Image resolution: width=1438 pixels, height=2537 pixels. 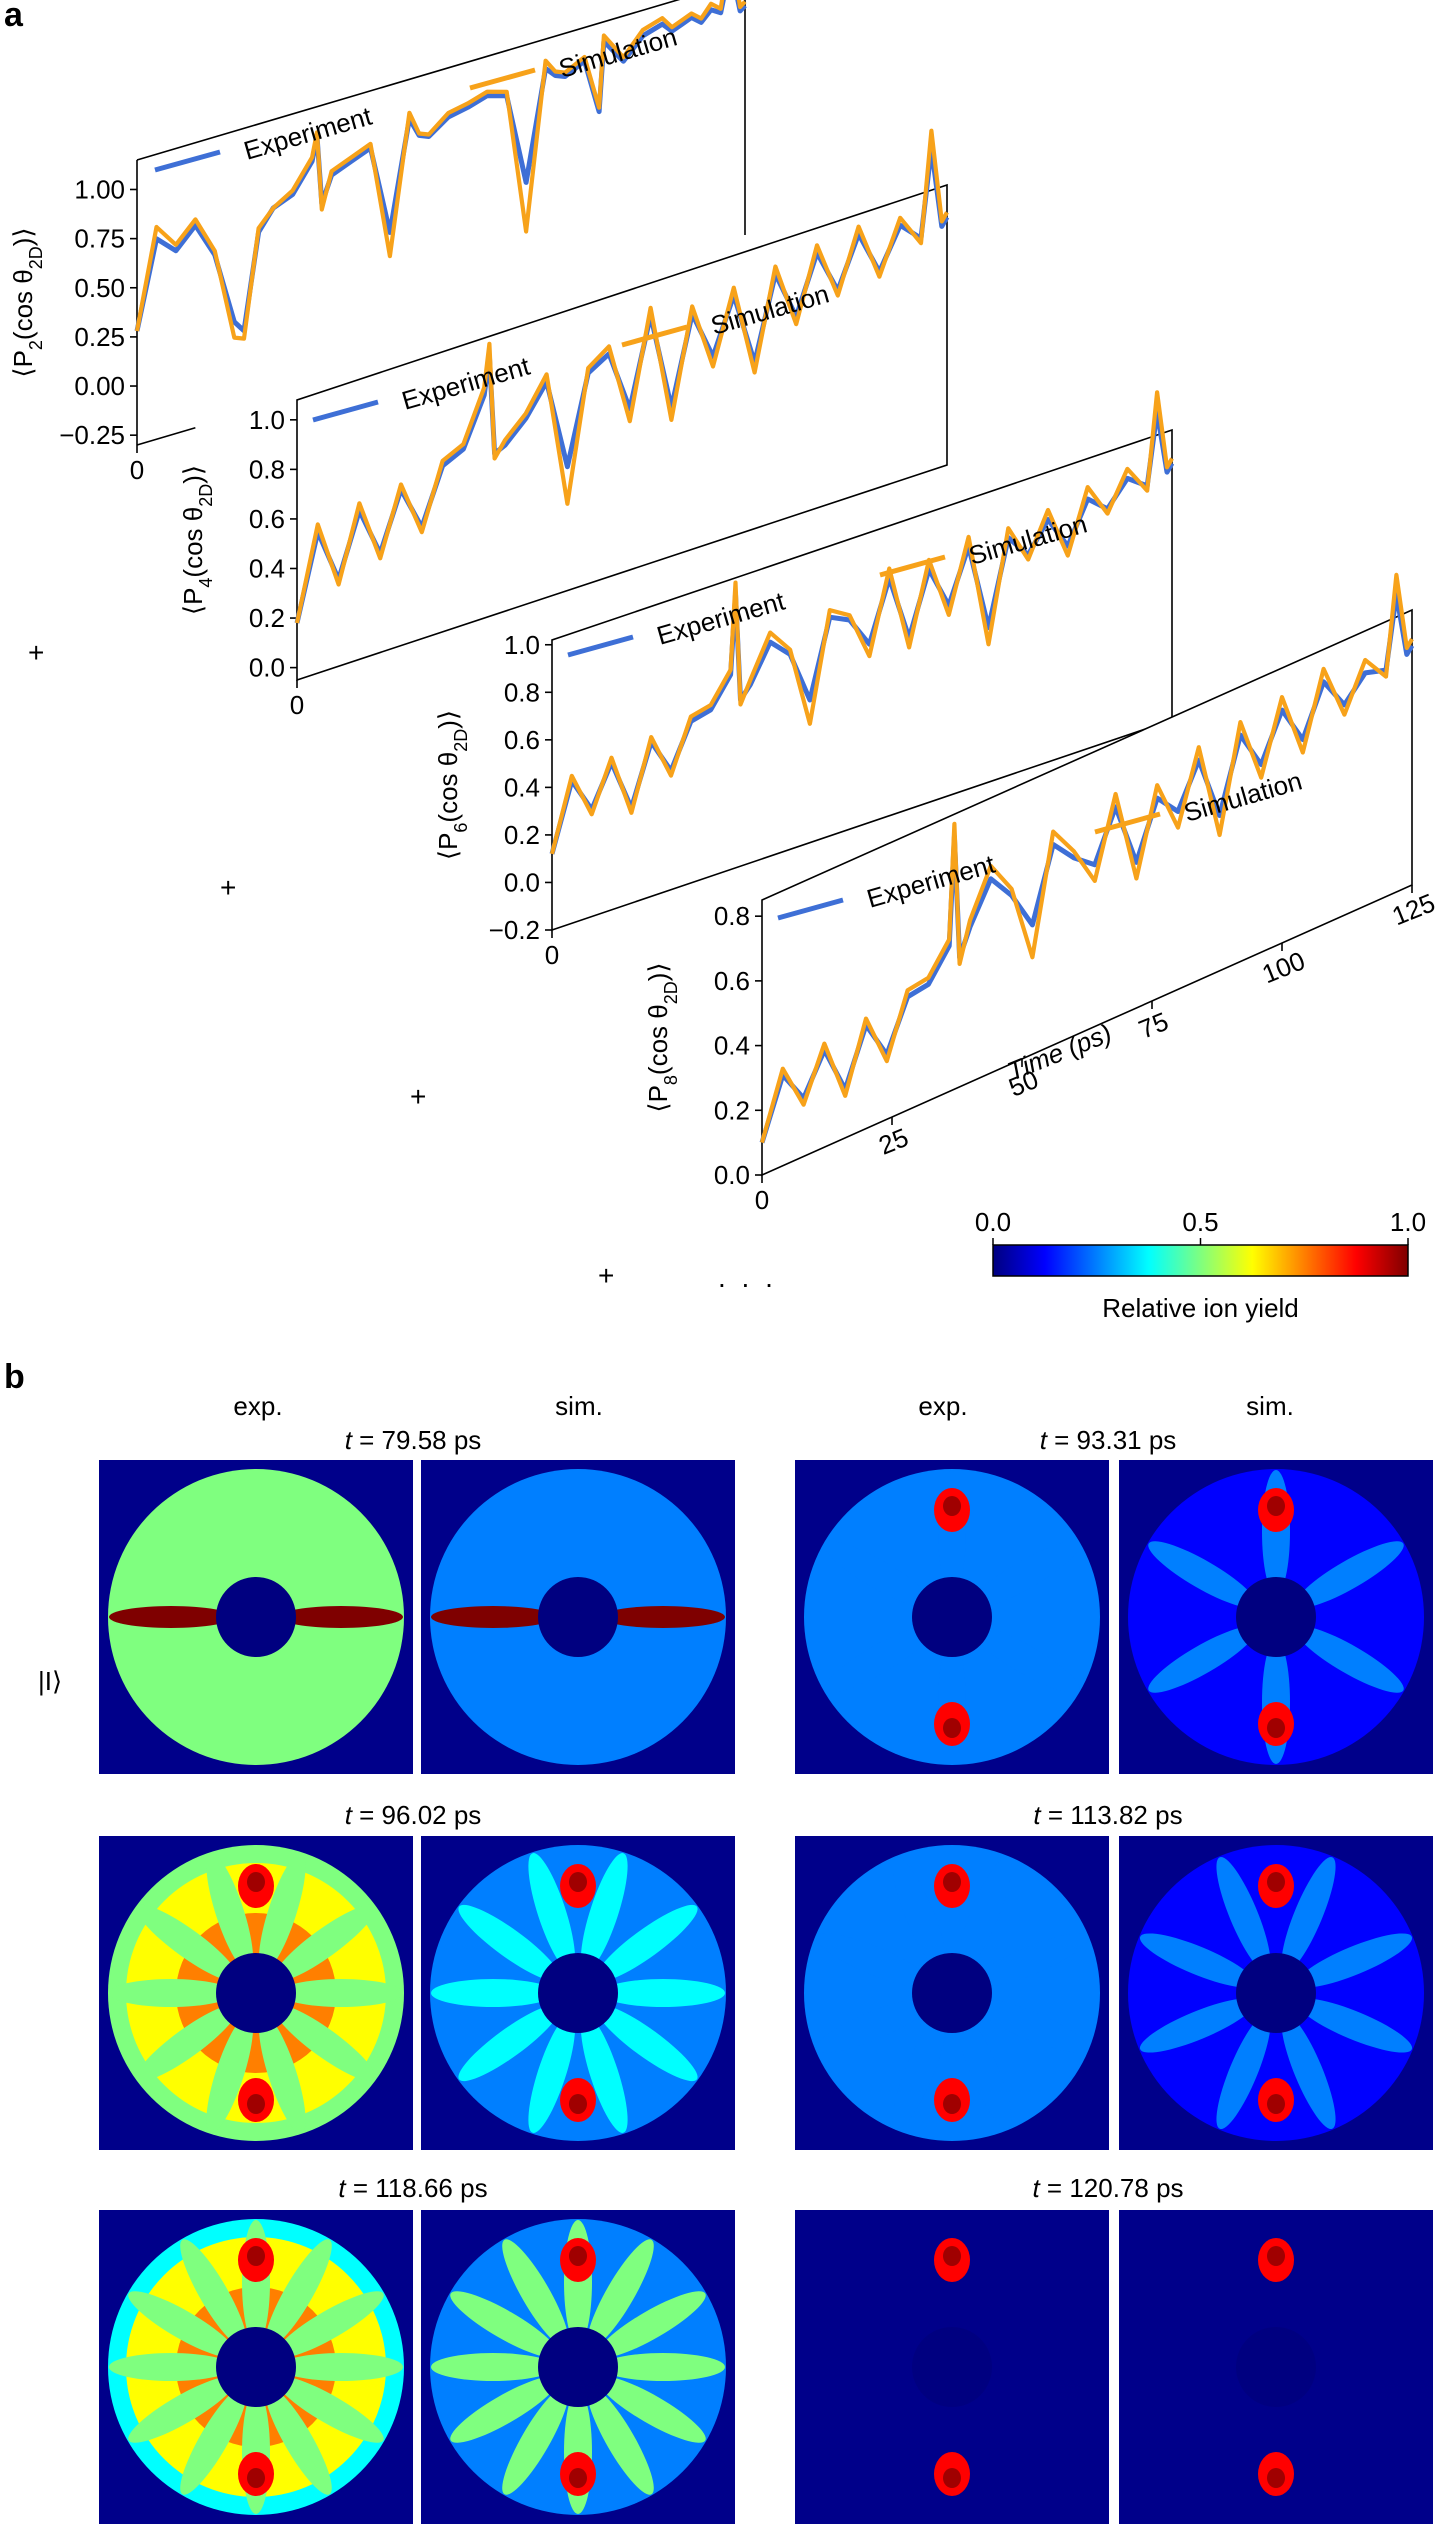 What do you see at coordinates (1200, 1308) in the screenshot?
I see `colorbar-label: Relative ion yield` at bounding box center [1200, 1308].